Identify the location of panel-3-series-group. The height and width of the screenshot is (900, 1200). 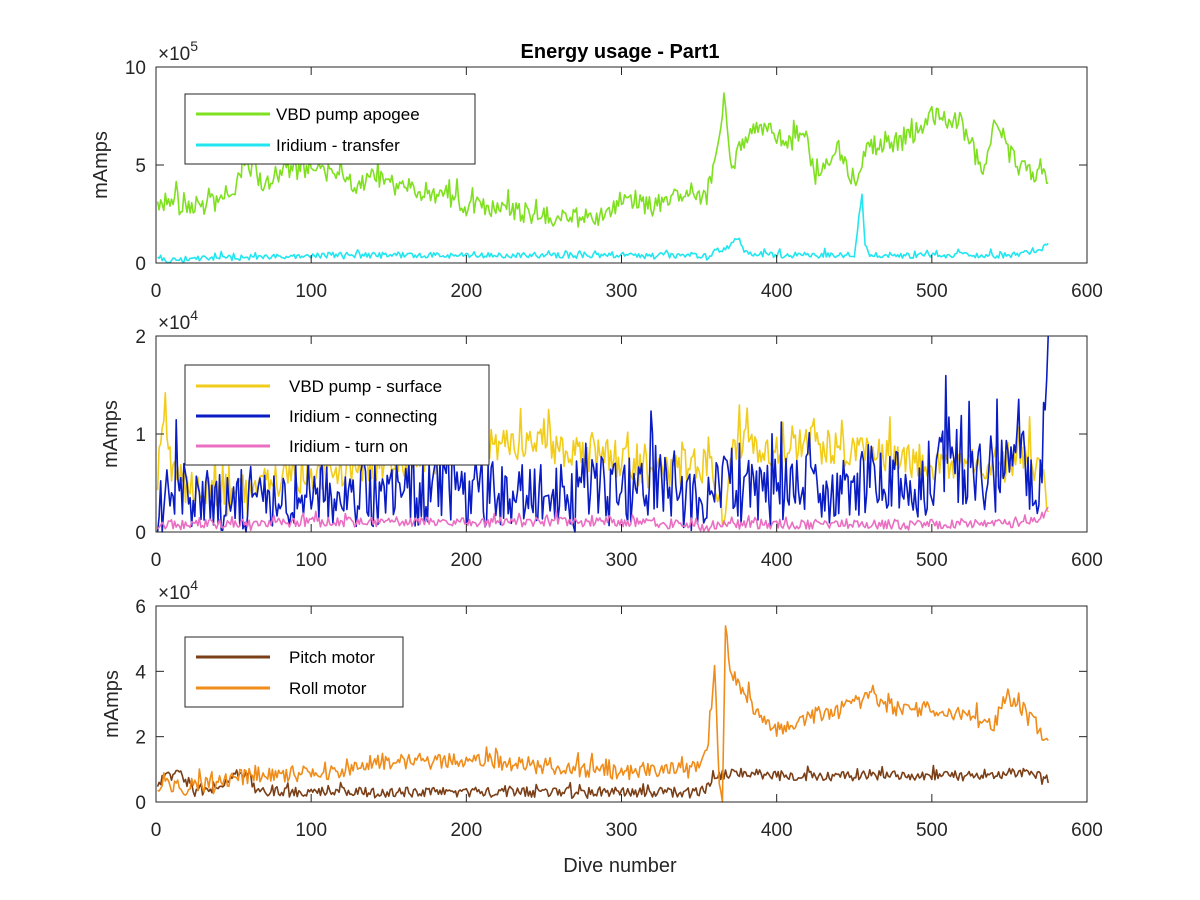
(602, 714).